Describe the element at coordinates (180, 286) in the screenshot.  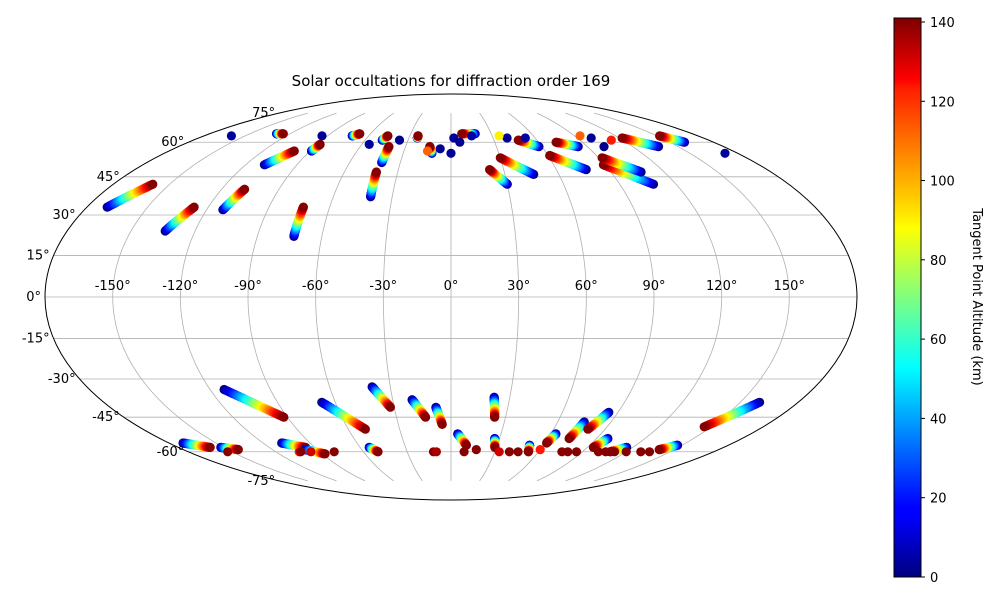
I see `lon-tick-label: -120°` at that location.